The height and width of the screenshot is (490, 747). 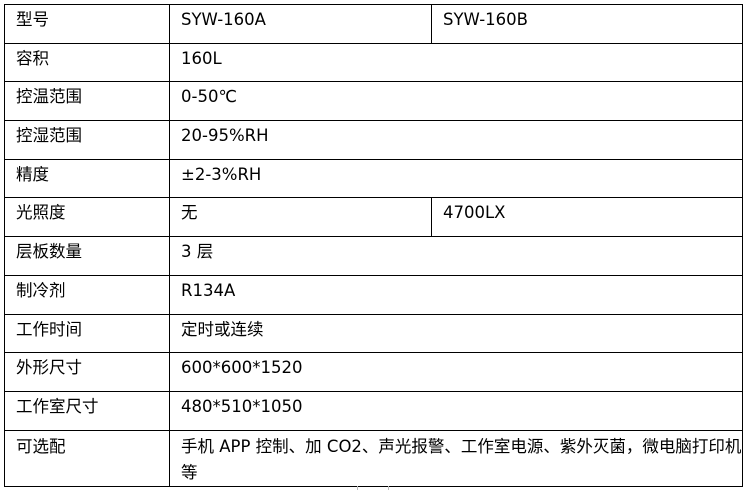 I want to click on table-row: 光照度 无 4700LX, so click(x=373, y=217).